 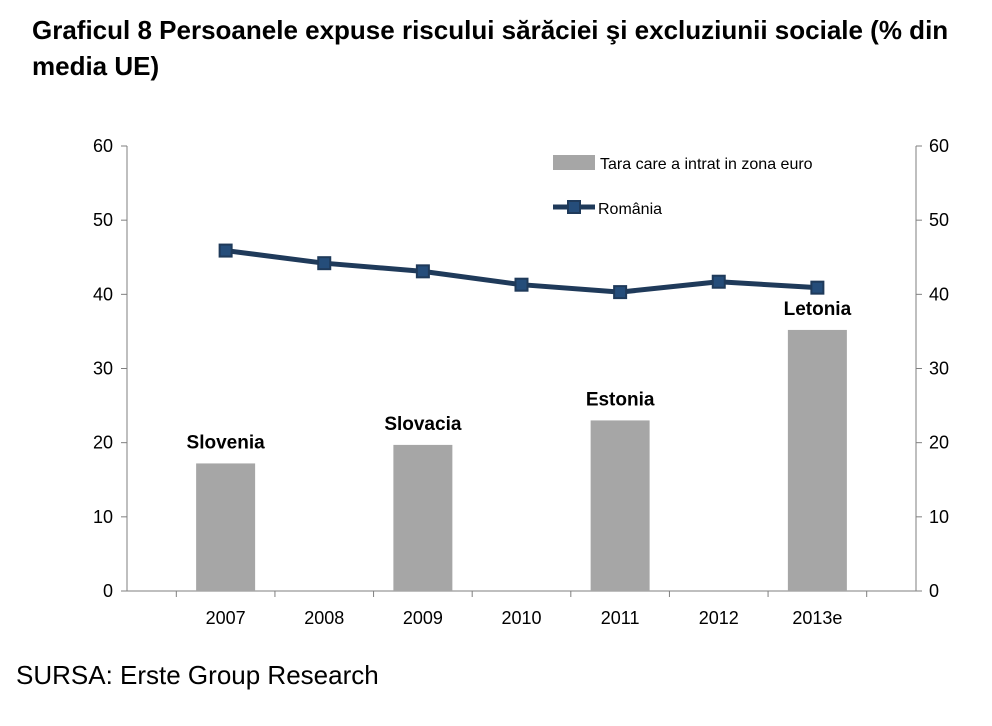 I want to click on y2-tick-label: 20, so click(x=939, y=443).